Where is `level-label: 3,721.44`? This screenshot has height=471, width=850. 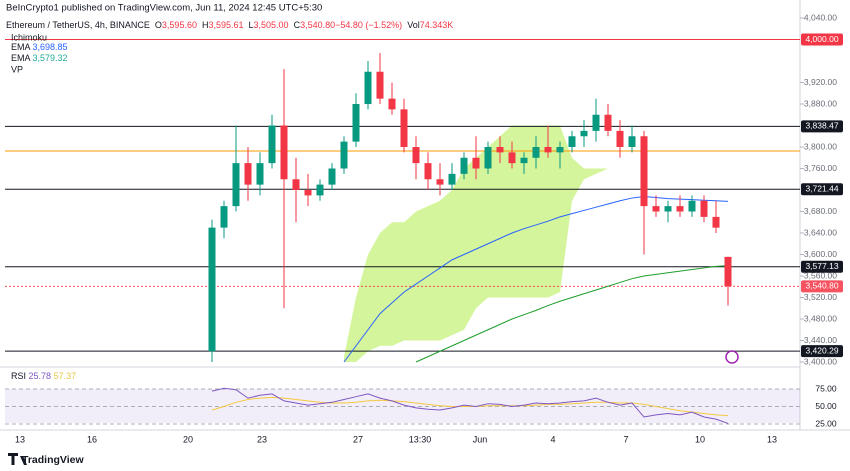 level-label: 3,721.44 is located at coordinates (821, 188).